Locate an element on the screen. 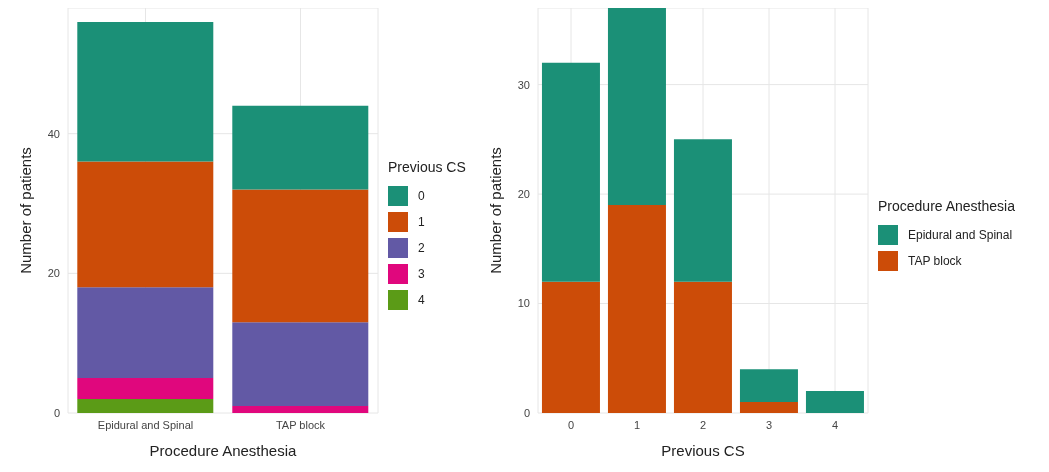  x-axis-title: Previous CS is located at coordinates (703, 450).